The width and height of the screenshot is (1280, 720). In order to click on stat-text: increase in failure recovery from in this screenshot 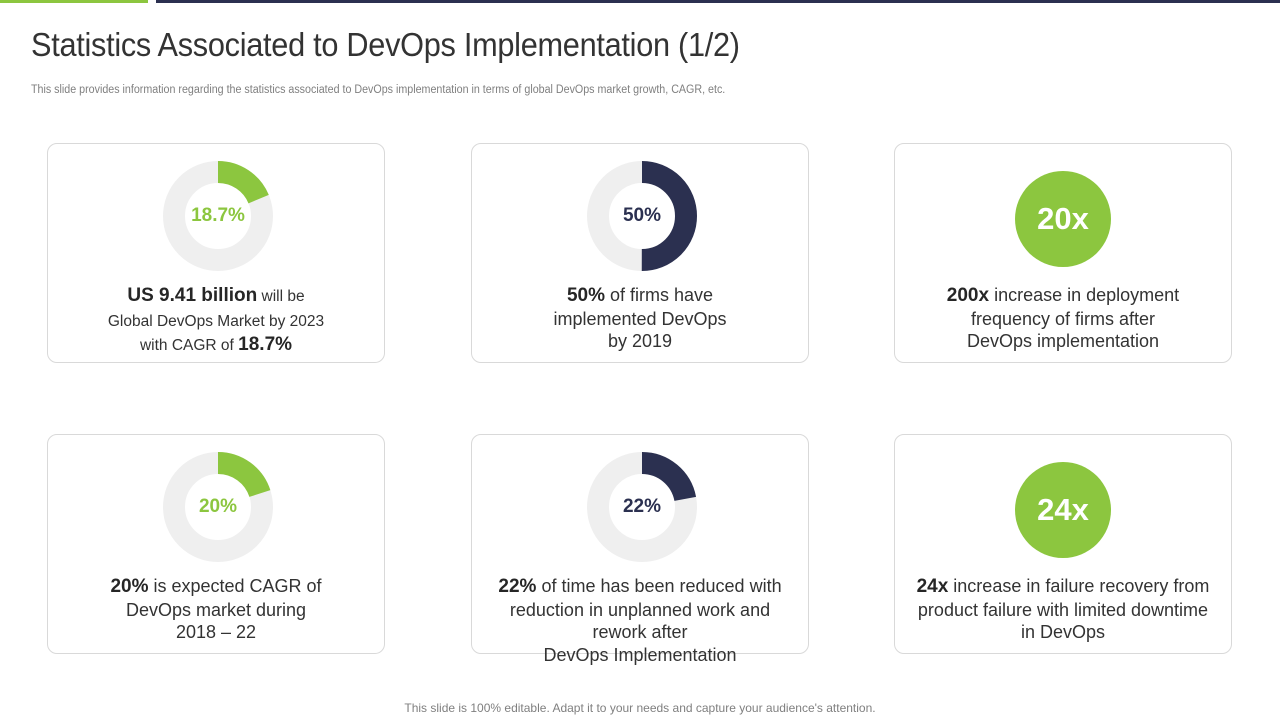, I will do `click(1079, 586)`.